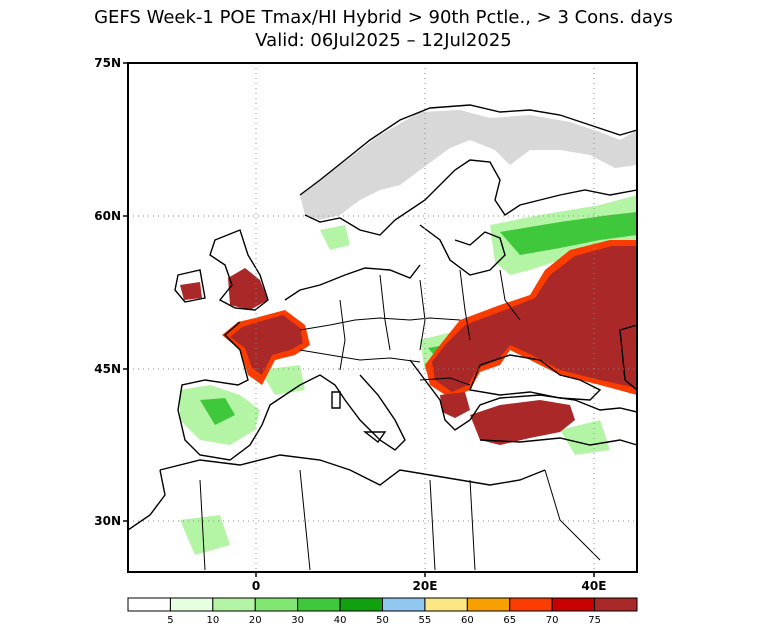  Describe the element at coordinates (425, 620) in the screenshot. I see `colorbar-label: 55` at that location.